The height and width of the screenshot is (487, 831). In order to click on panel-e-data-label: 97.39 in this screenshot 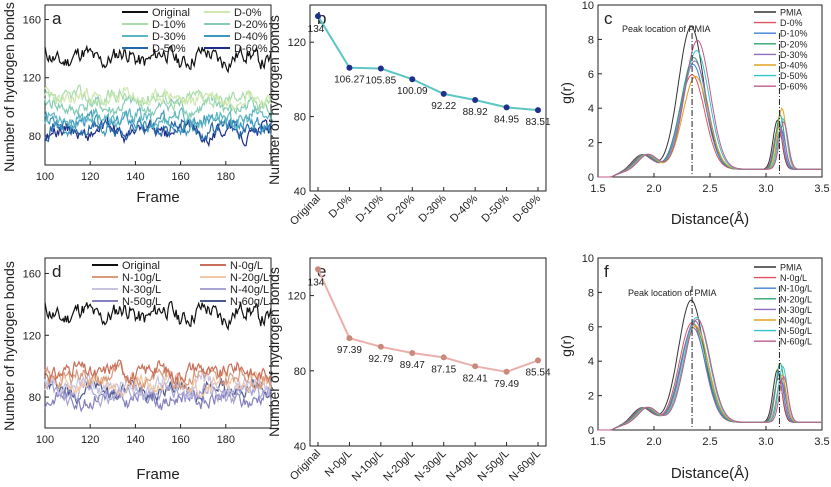, I will do `click(349, 350)`.